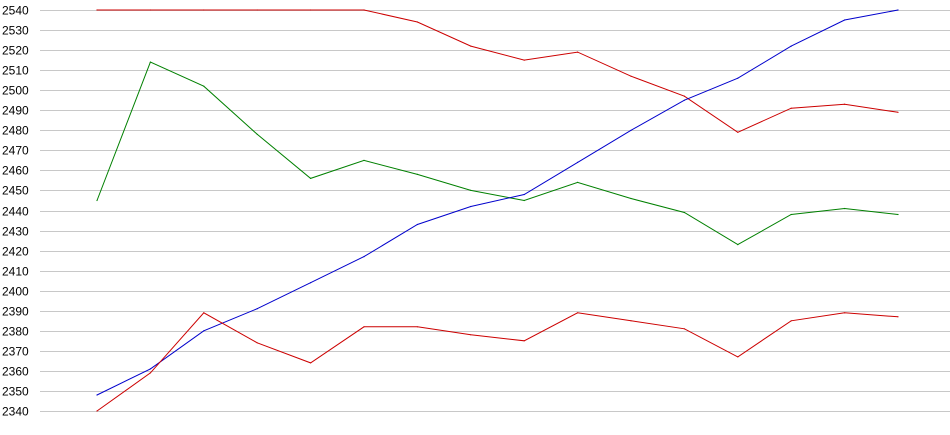  I want to click on y-tick-label: 2410, so click(15, 272).